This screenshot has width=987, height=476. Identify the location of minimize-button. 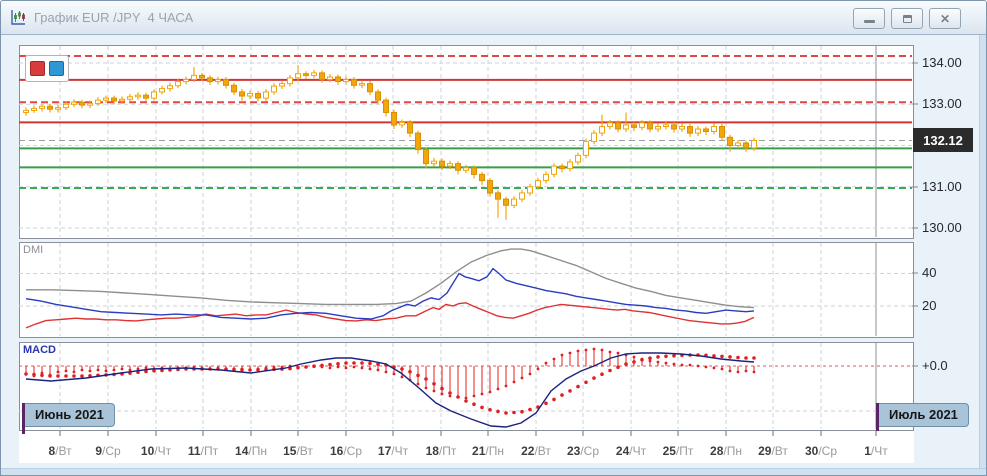
(869, 18).